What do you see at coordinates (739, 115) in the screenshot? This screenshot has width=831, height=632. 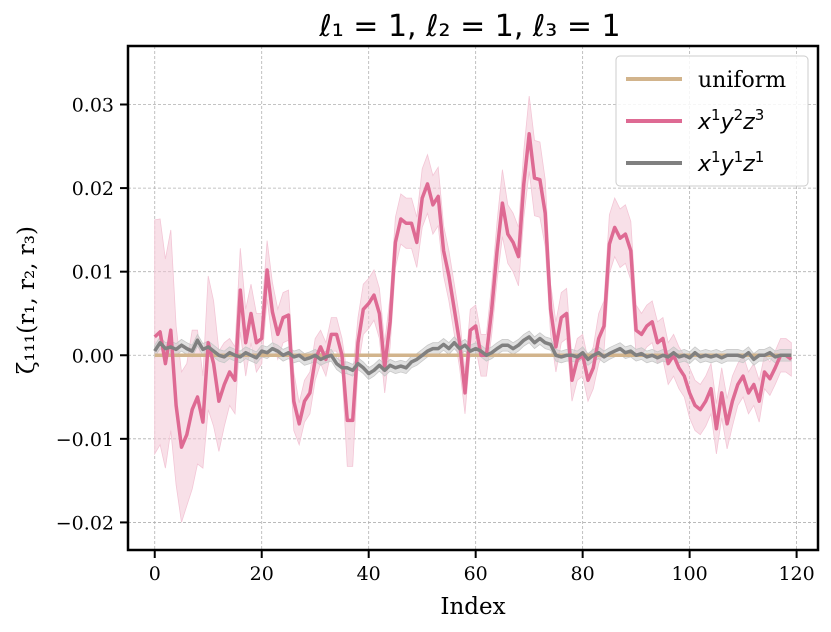 I see `legend-exponent: 2` at bounding box center [739, 115].